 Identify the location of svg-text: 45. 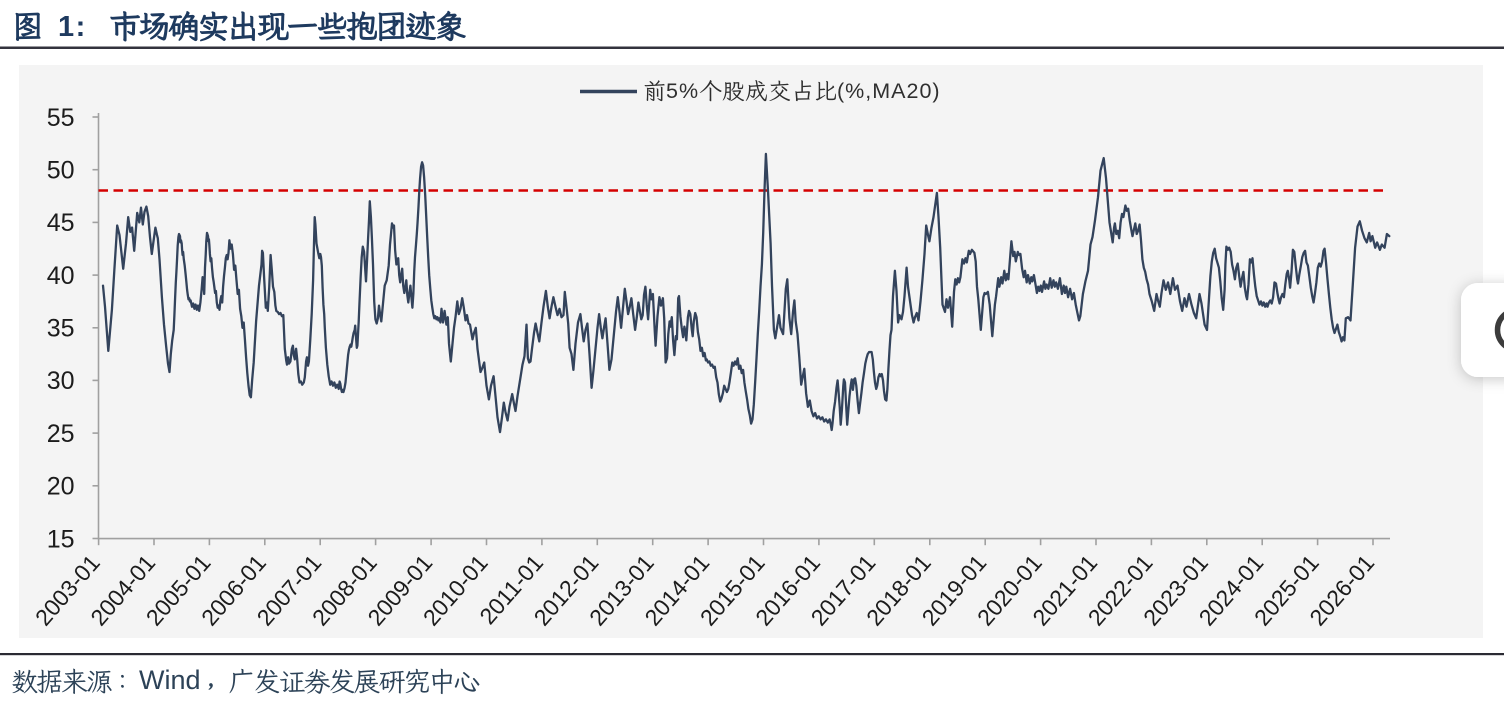
(61, 223).